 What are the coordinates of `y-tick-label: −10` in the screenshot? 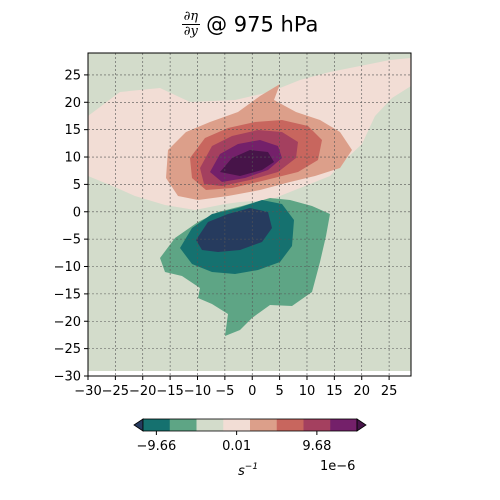 It's located at (67, 267).